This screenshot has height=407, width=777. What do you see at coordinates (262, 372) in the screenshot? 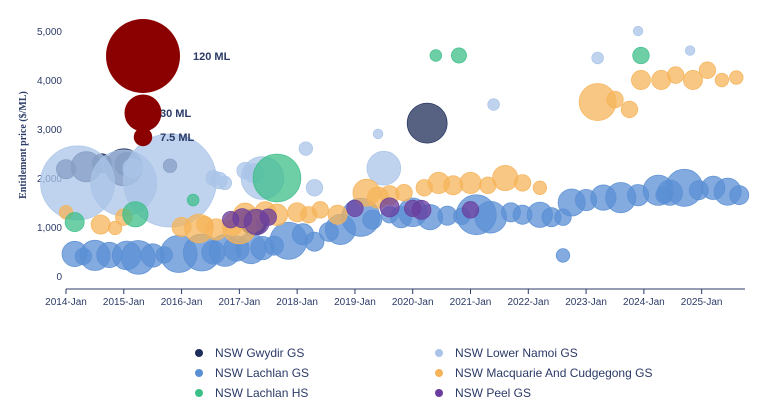
I see `legend-label: NSW Lachlan GS` at bounding box center [262, 372].